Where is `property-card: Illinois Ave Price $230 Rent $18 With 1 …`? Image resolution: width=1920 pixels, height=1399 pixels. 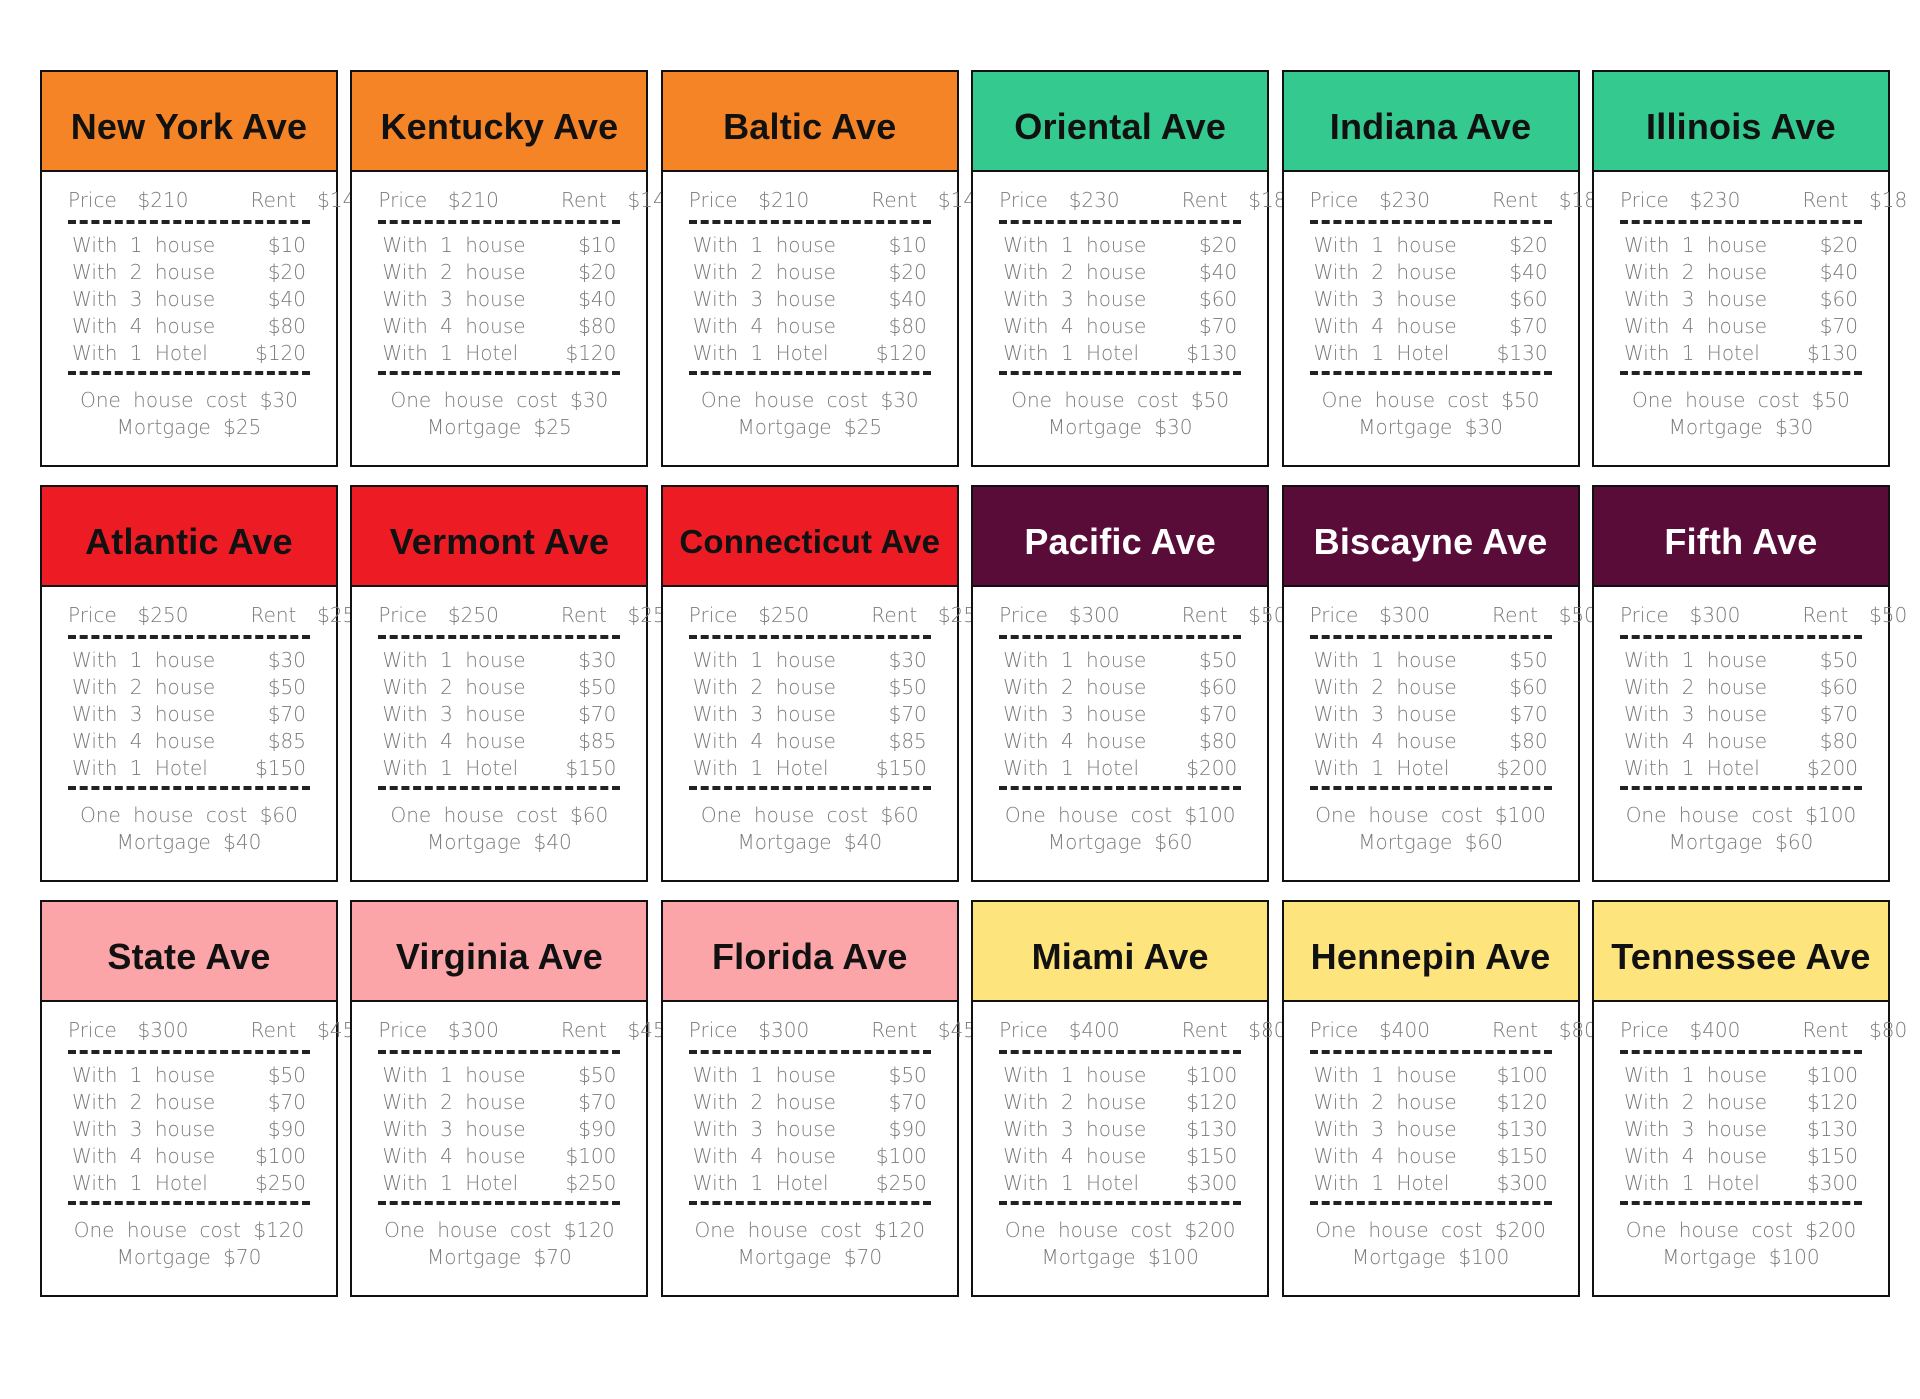
property-card: Illinois Ave Price $230 Rent $18 With 1 … is located at coordinates (1749, 268).